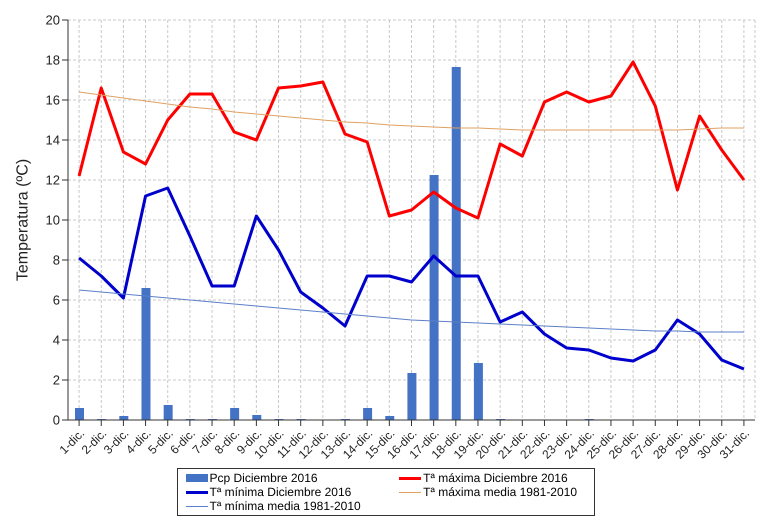 This screenshot has width=773, height=524. What do you see at coordinates (495, 478) in the screenshot?
I see `legend-label: Tª máxima Diciembre 2016` at bounding box center [495, 478].